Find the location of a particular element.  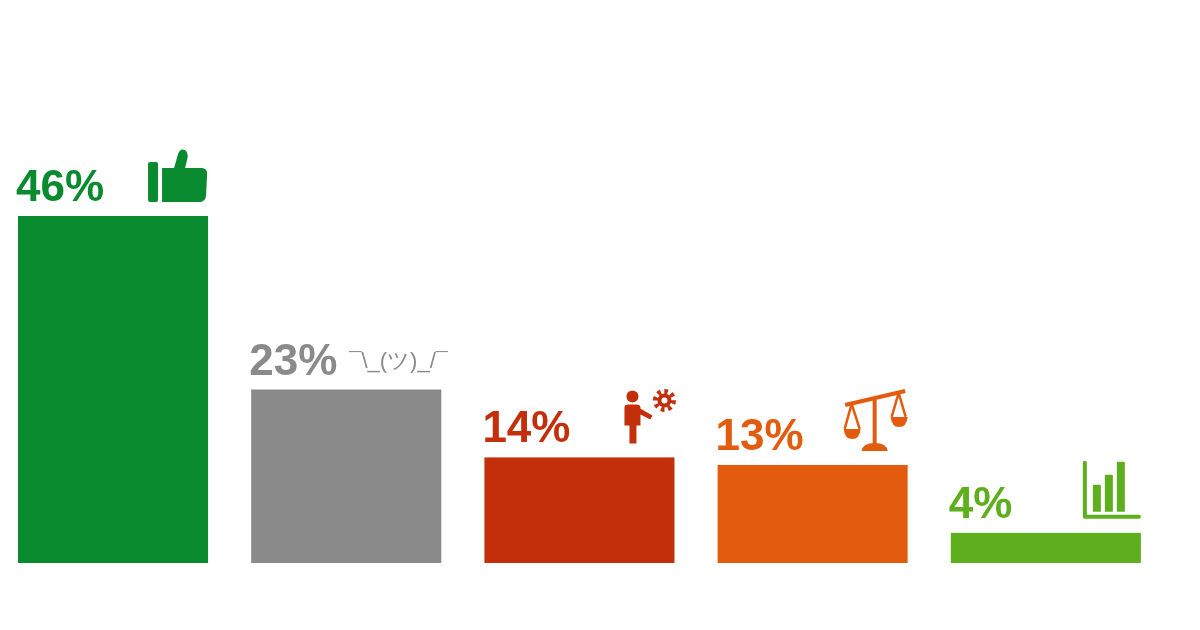

data-label: 46% is located at coordinates (60, 185).